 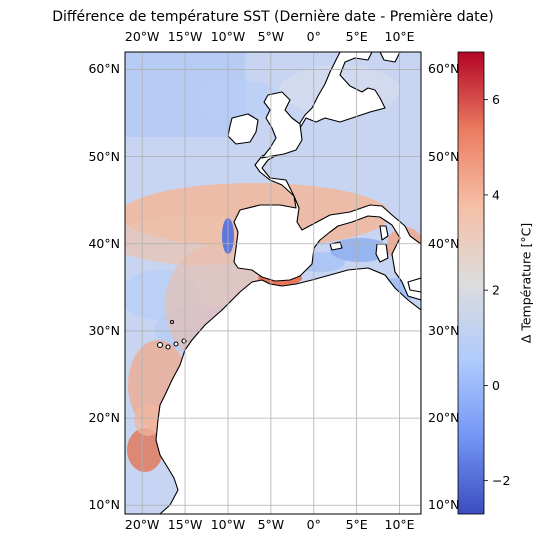 I want to click on lon-tick-label-top: 0°, so click(x=313, y=36).